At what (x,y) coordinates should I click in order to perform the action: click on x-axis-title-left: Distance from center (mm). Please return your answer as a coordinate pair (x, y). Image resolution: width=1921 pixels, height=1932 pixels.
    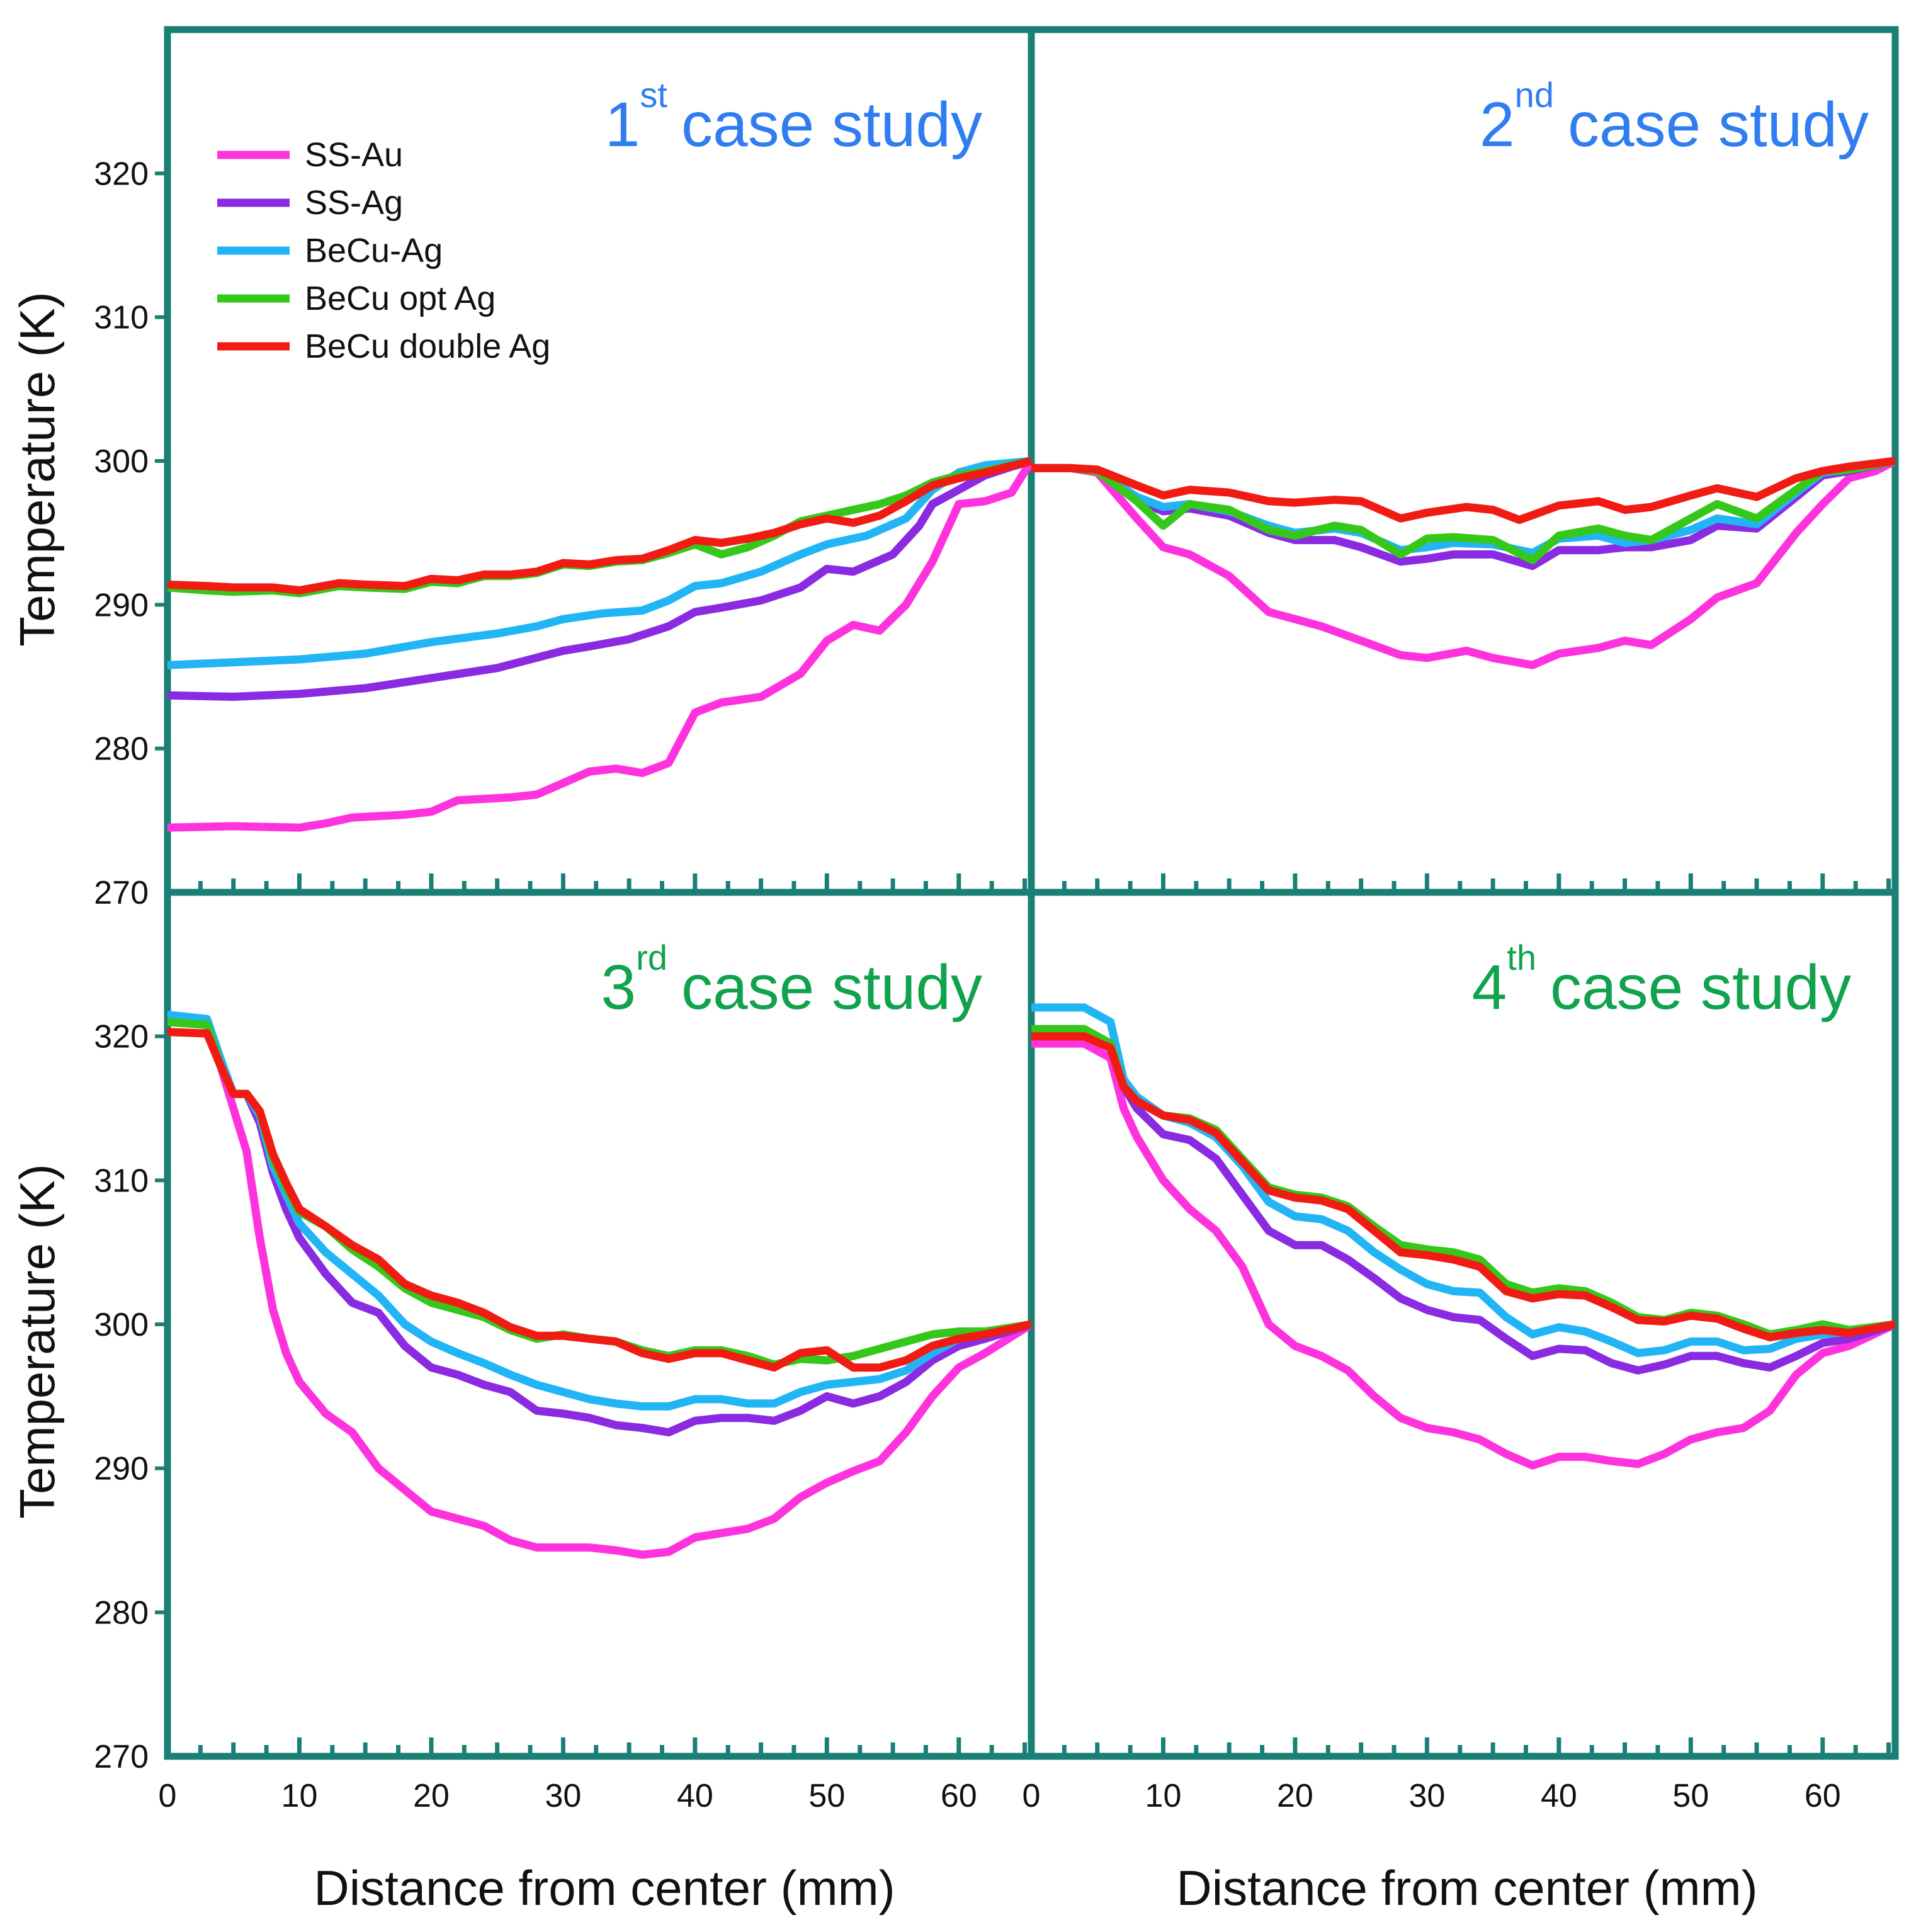
    Looking at the image, I should click on (604, 1888).